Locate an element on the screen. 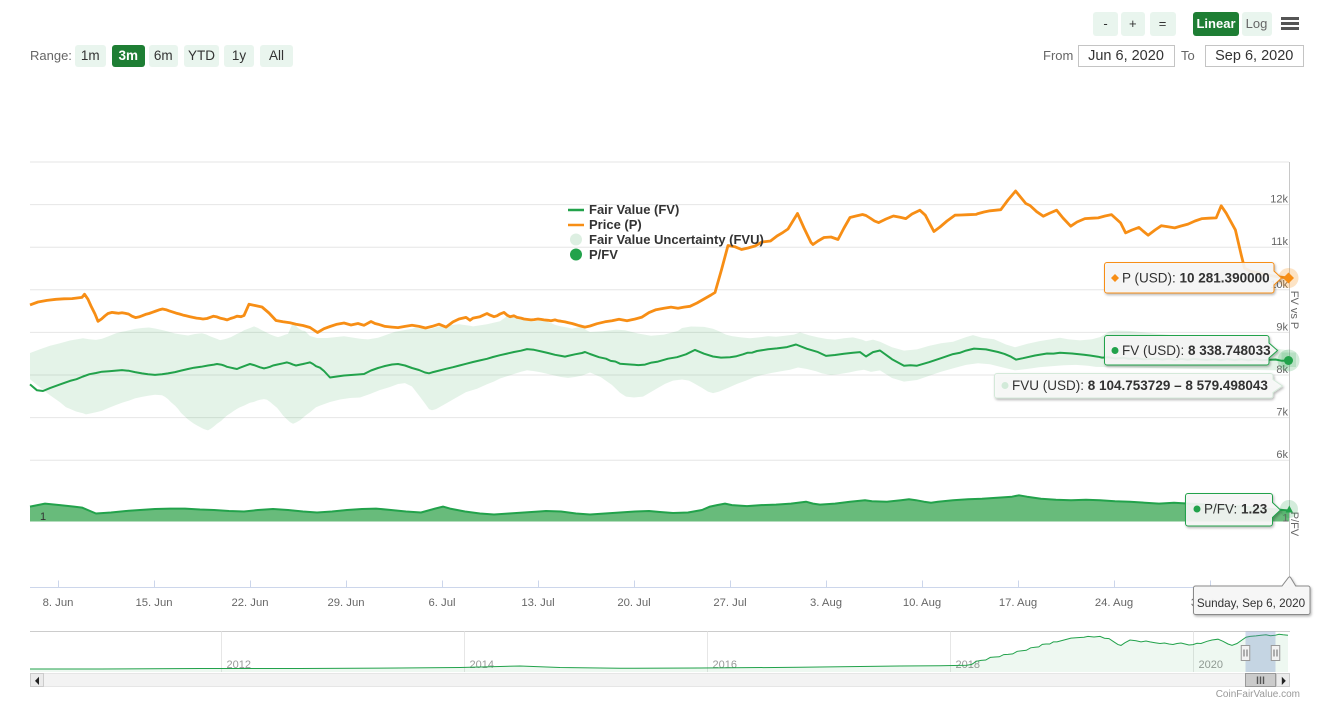 This screenshot has height=706, width=1323. svg-text: 8. Jun is located at coordinates (58, 603).